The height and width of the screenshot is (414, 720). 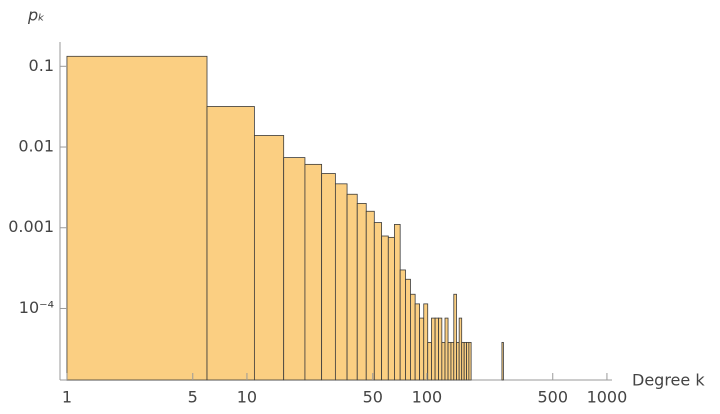 I want to click on x-tick-label: 1, so click(x=67, y=397).